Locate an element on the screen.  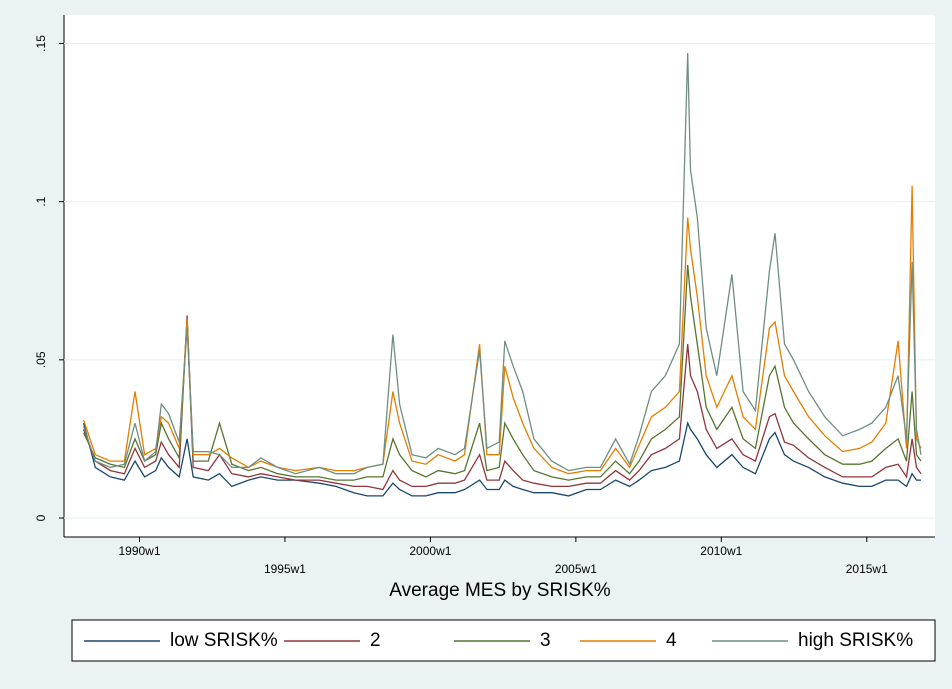
legend-label: 3 is located at coordinates (545, 640).